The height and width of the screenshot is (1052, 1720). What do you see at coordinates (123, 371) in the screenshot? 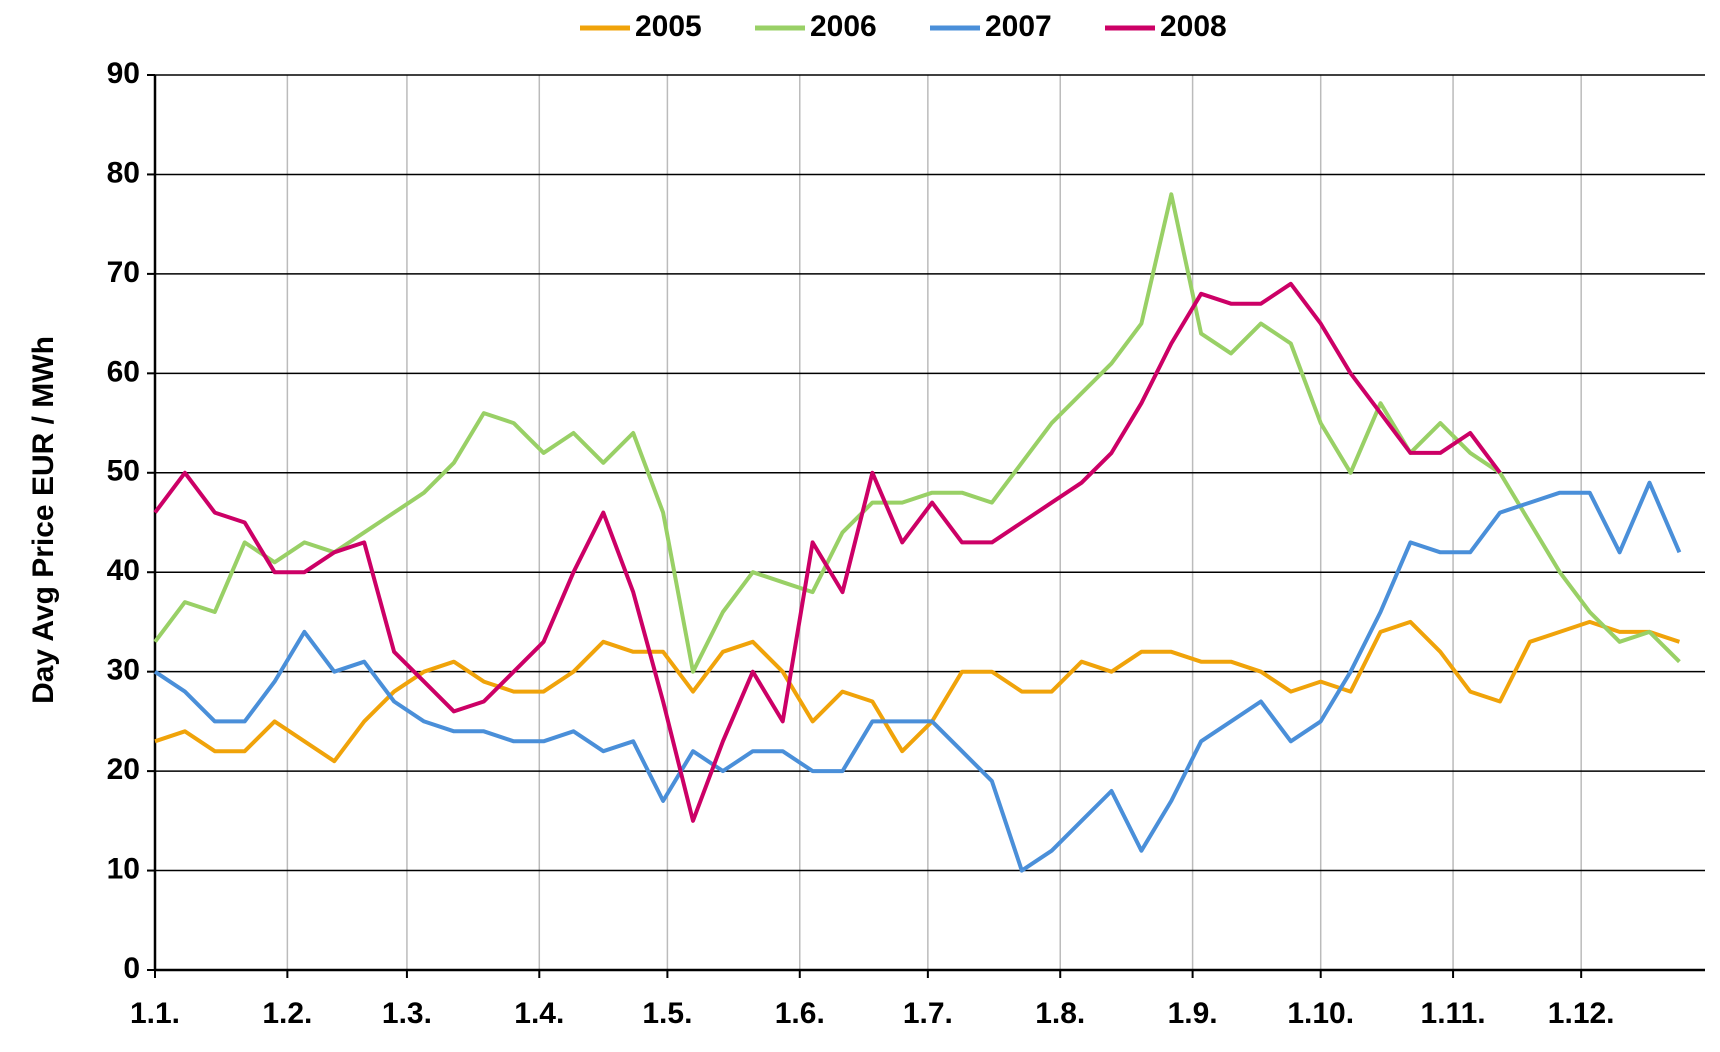
I see `y-tick-label: 60` at bounding box center [123, 371].